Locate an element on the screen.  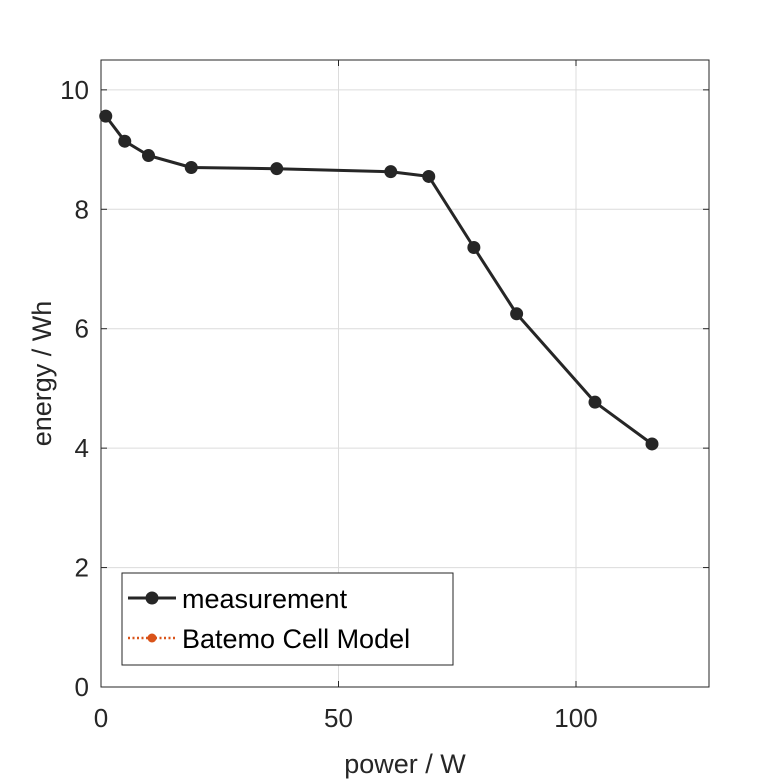
legend-label-measurement: measurement is located at coordinates (265, 599).